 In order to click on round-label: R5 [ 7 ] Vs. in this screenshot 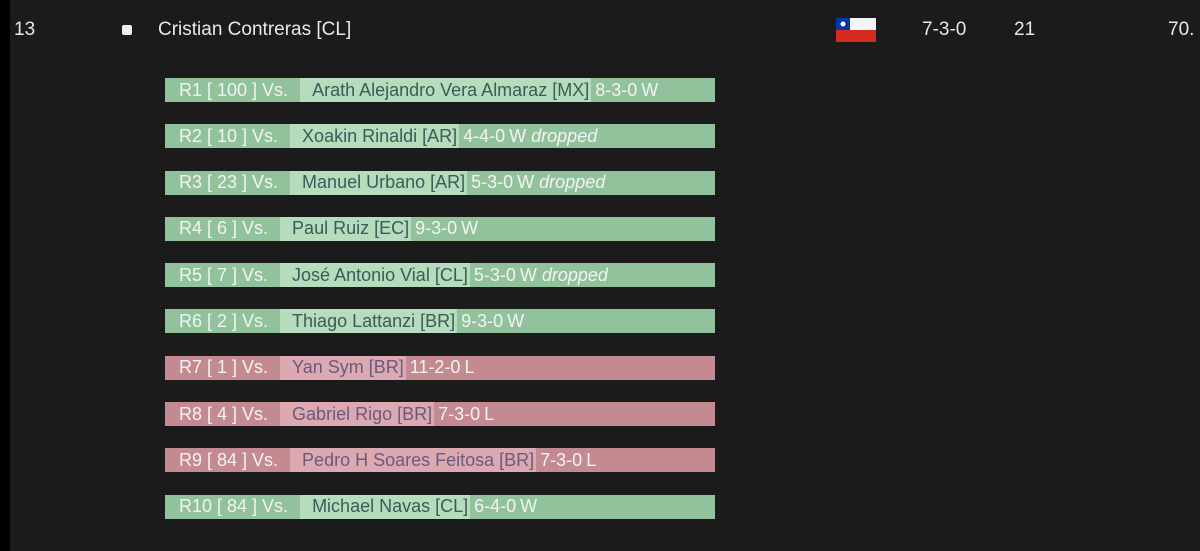, I will do `click(224, 274)`.